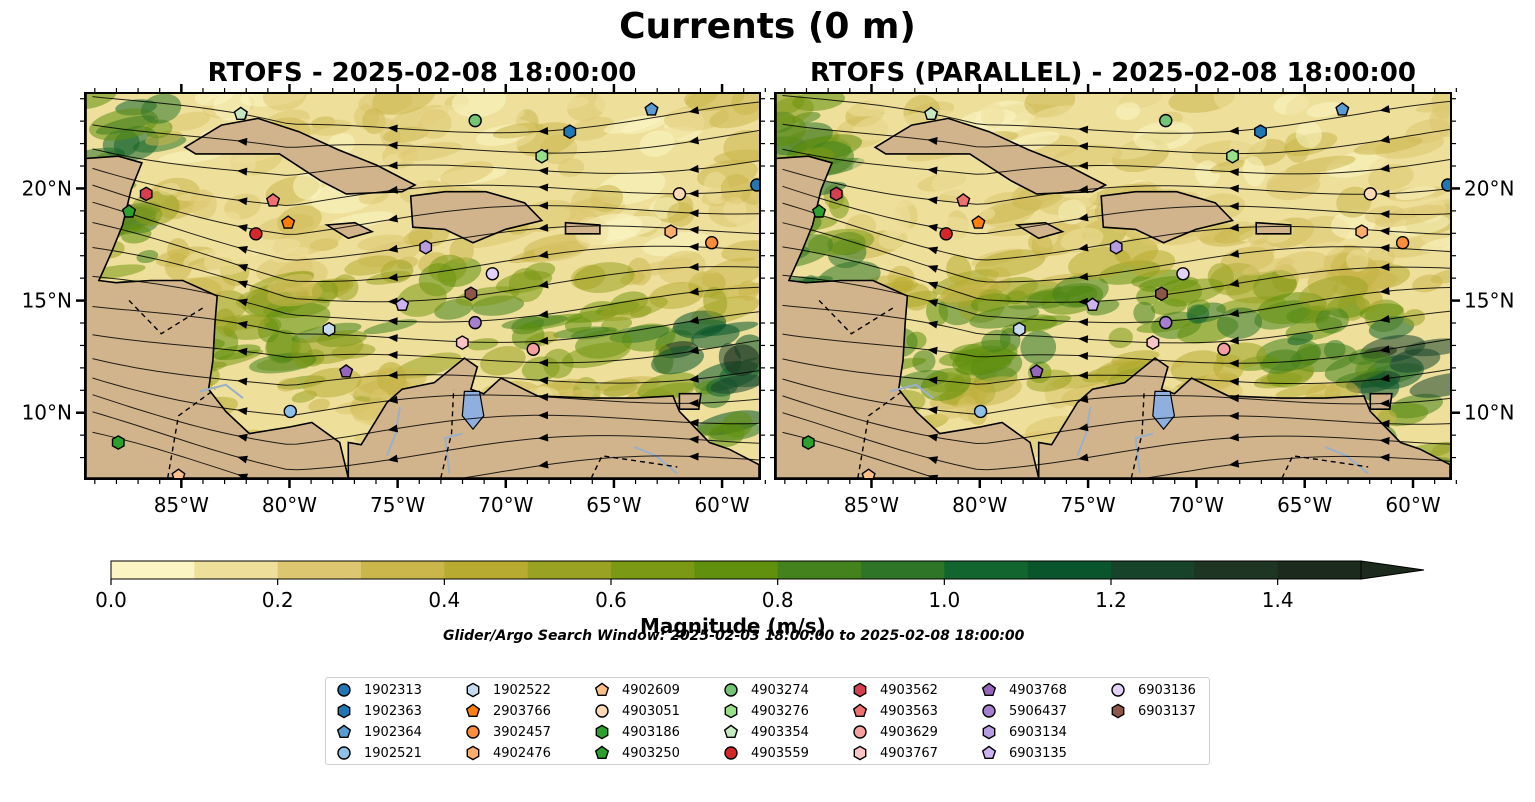 The width and height of the screenshot is (1535, 802). I want to click on legend-item-2903766: 2903766, so click(508, 711).